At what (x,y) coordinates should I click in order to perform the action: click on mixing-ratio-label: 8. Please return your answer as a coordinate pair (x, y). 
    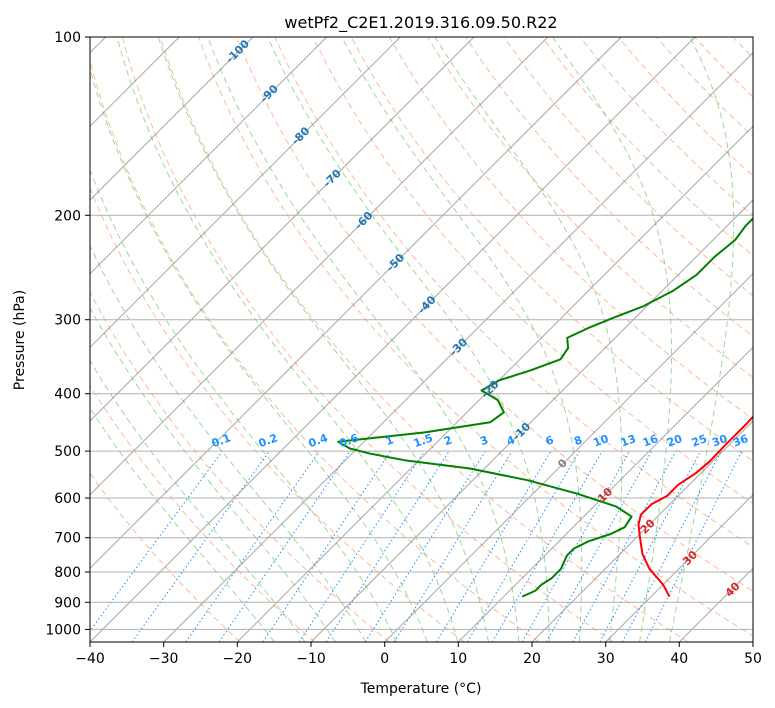
    Looking at the image, I should click on (578, 440).